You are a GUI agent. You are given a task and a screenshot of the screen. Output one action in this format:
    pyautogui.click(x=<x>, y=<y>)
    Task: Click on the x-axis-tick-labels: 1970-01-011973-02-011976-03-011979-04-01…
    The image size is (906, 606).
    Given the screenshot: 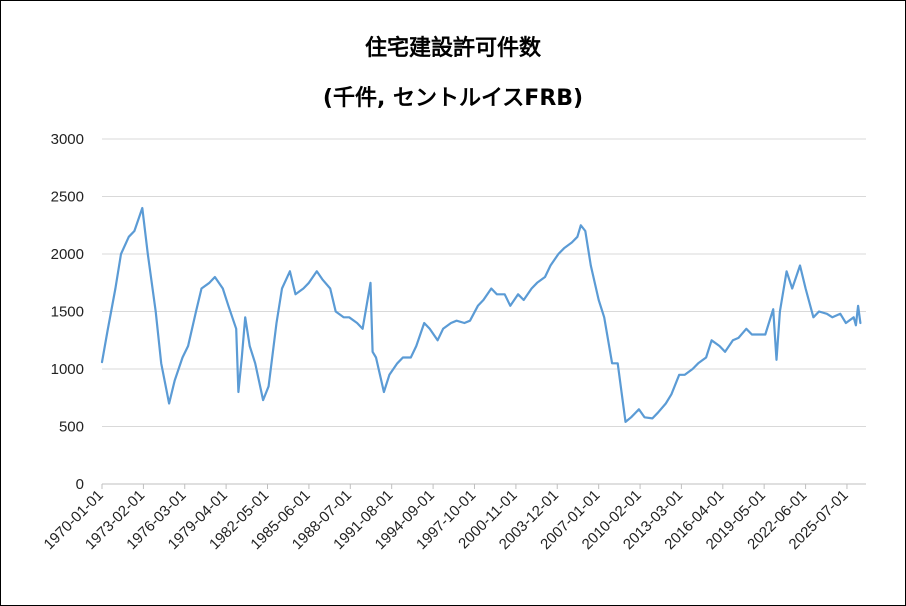 What is the action you would take?
    pyautogui.click(x=446, y=520)
    